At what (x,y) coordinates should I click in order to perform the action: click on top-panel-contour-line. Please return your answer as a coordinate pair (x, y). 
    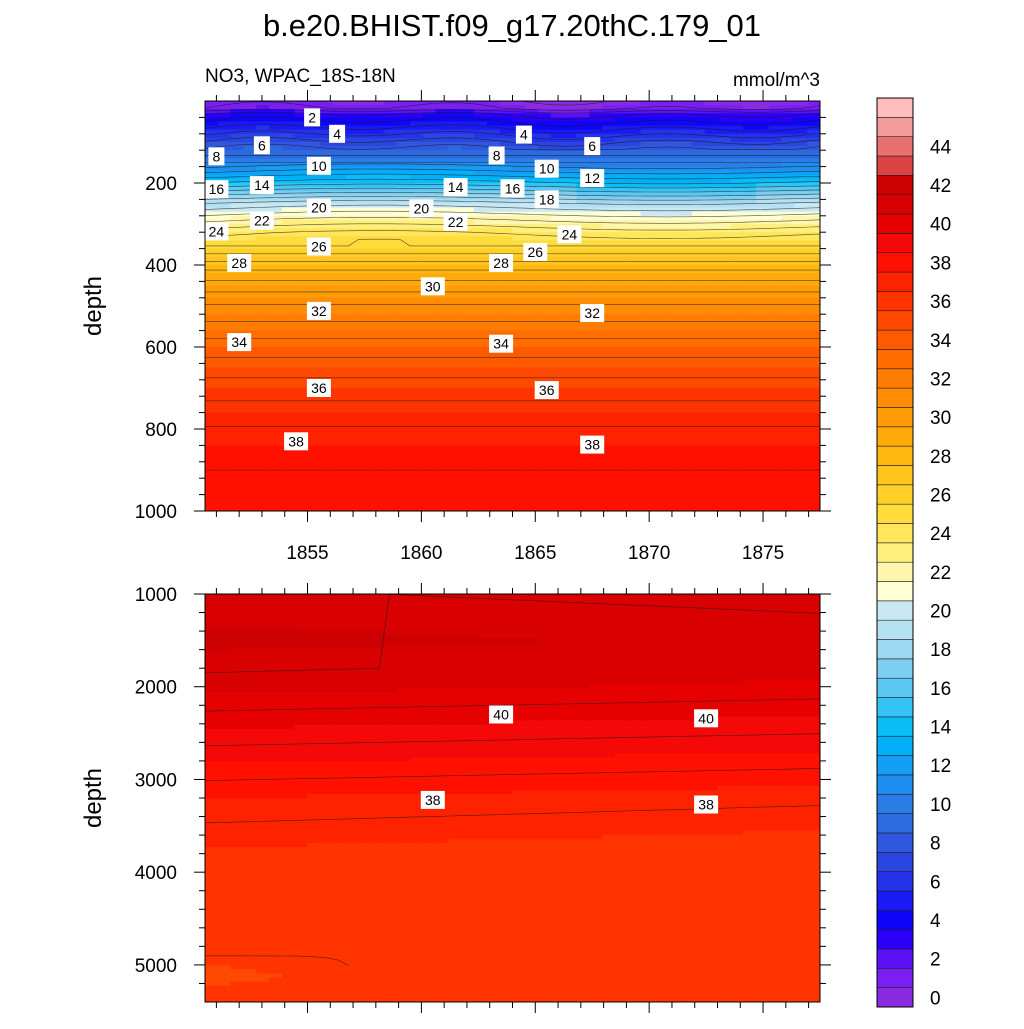
    Looking at the image, I should click on (512, 220).